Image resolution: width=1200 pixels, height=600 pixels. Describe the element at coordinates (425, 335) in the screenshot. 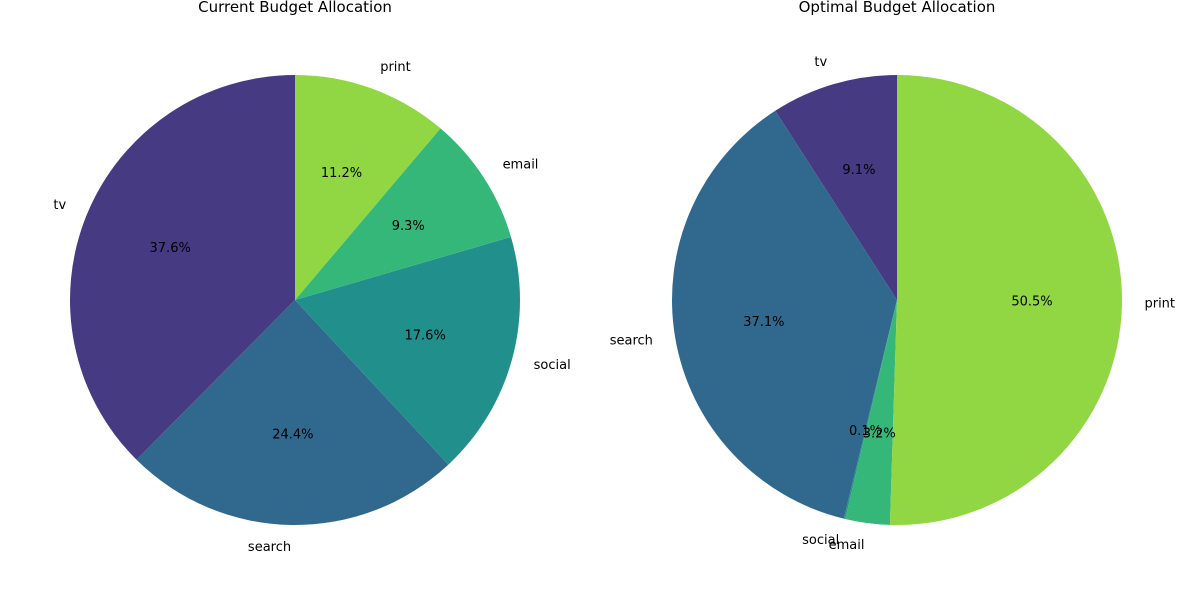

I see `slice-percent-social: 17.6%` at that location.